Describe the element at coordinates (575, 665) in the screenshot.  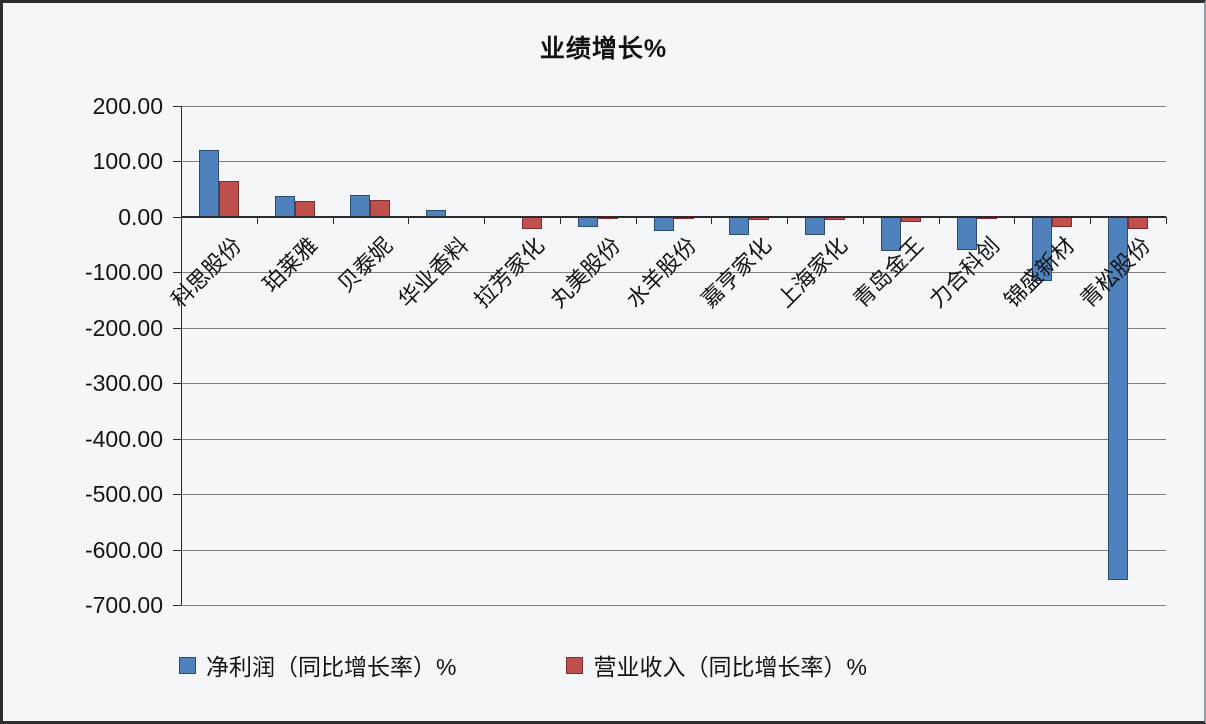
I see `legend-swatch-red` at that location.